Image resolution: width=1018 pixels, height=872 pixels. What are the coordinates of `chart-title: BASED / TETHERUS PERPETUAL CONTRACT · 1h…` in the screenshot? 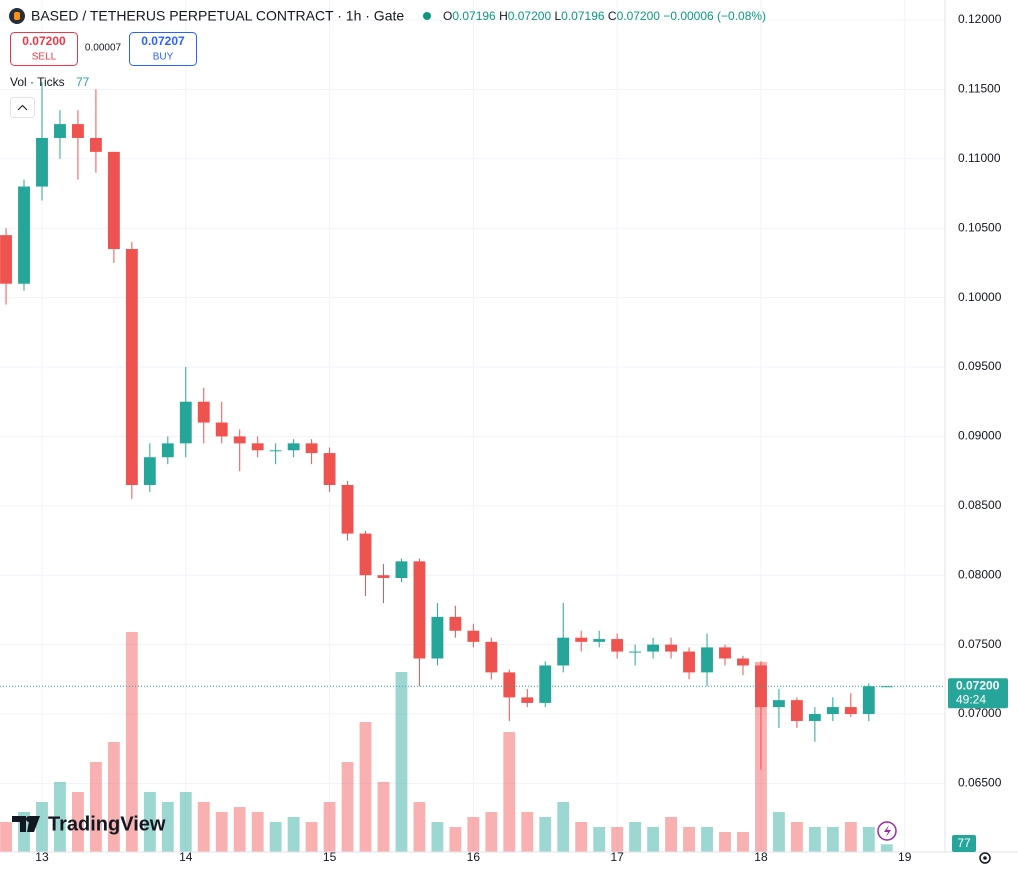 It's located at (217, 16).